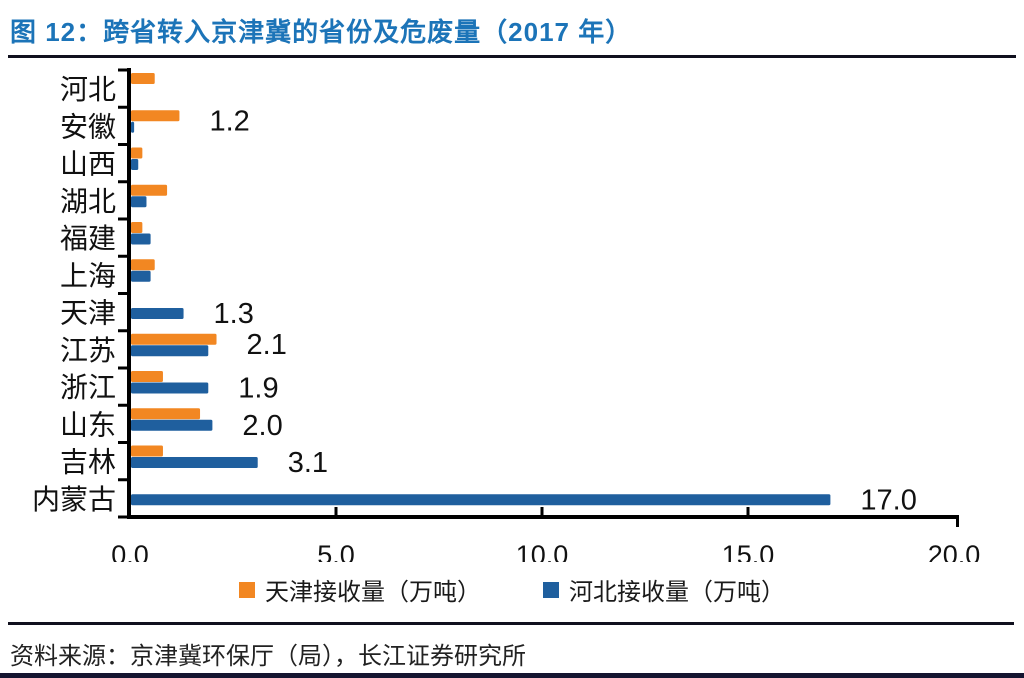 The height and width of the screenshot is (678, 1024). Describe the element at coordinates (88, 275) in the screenshot. I see `y-axis-label: 上海` at that location.